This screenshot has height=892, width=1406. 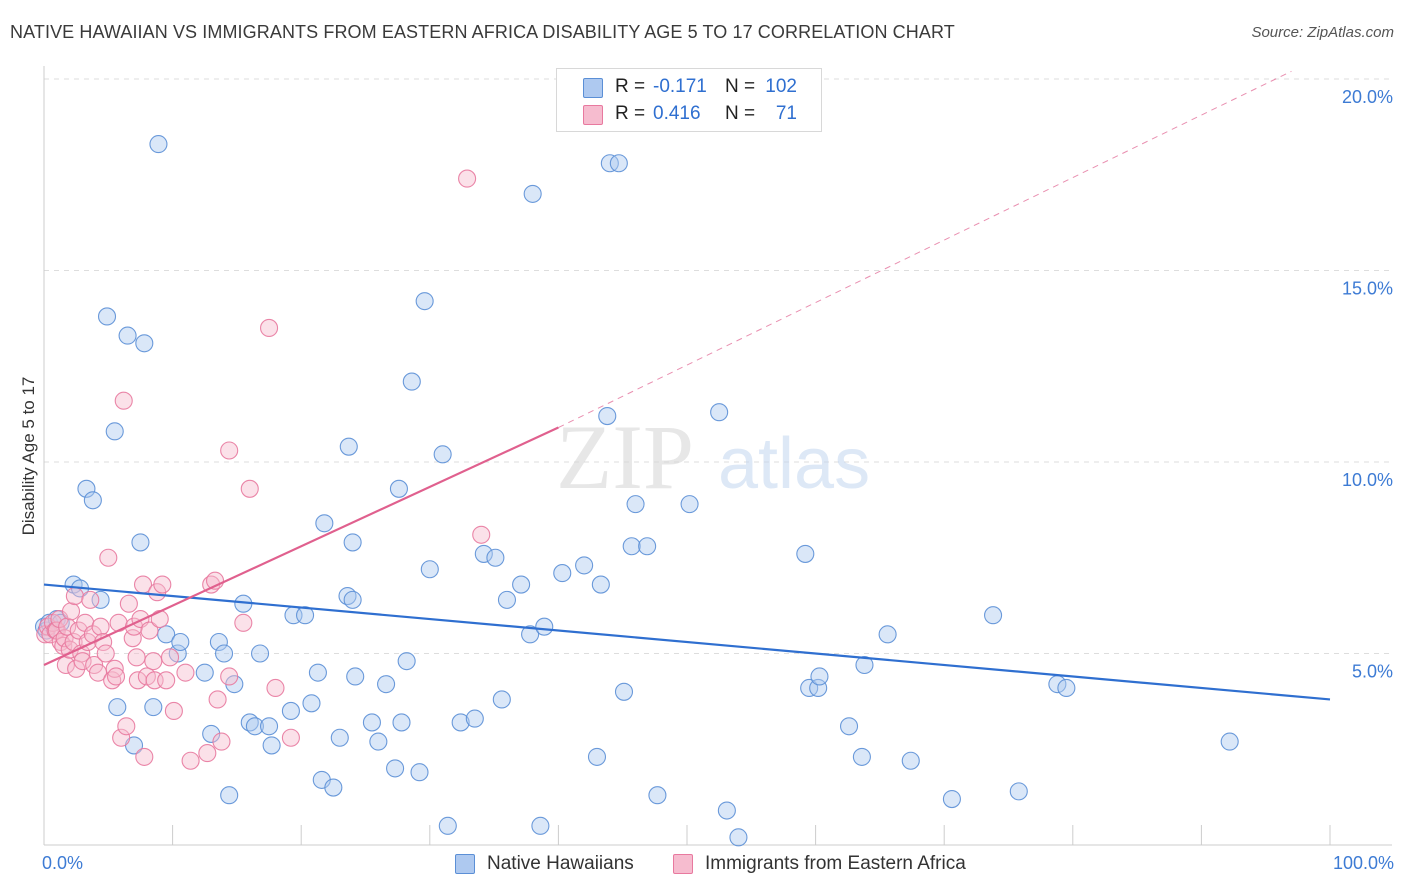 I want to click on legend-row-native-hawaiians: R = -0.171 N = 102, so click(x=689, y=87).